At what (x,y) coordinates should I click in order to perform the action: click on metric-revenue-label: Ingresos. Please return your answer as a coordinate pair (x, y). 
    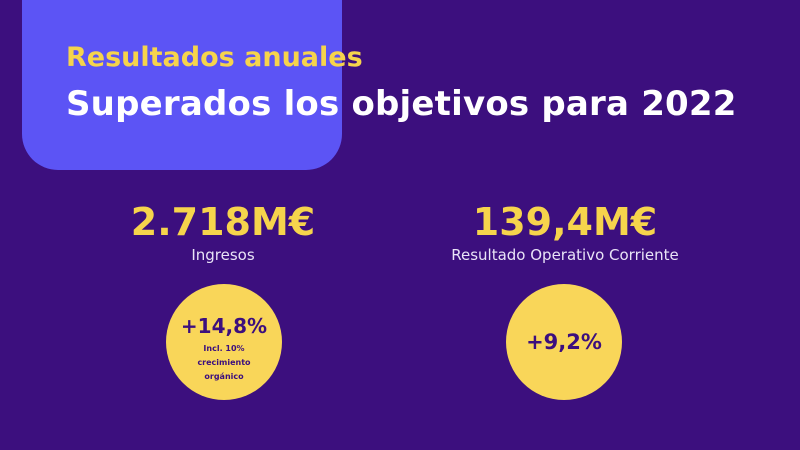
    Looking at the image, I should click on (223, 255).